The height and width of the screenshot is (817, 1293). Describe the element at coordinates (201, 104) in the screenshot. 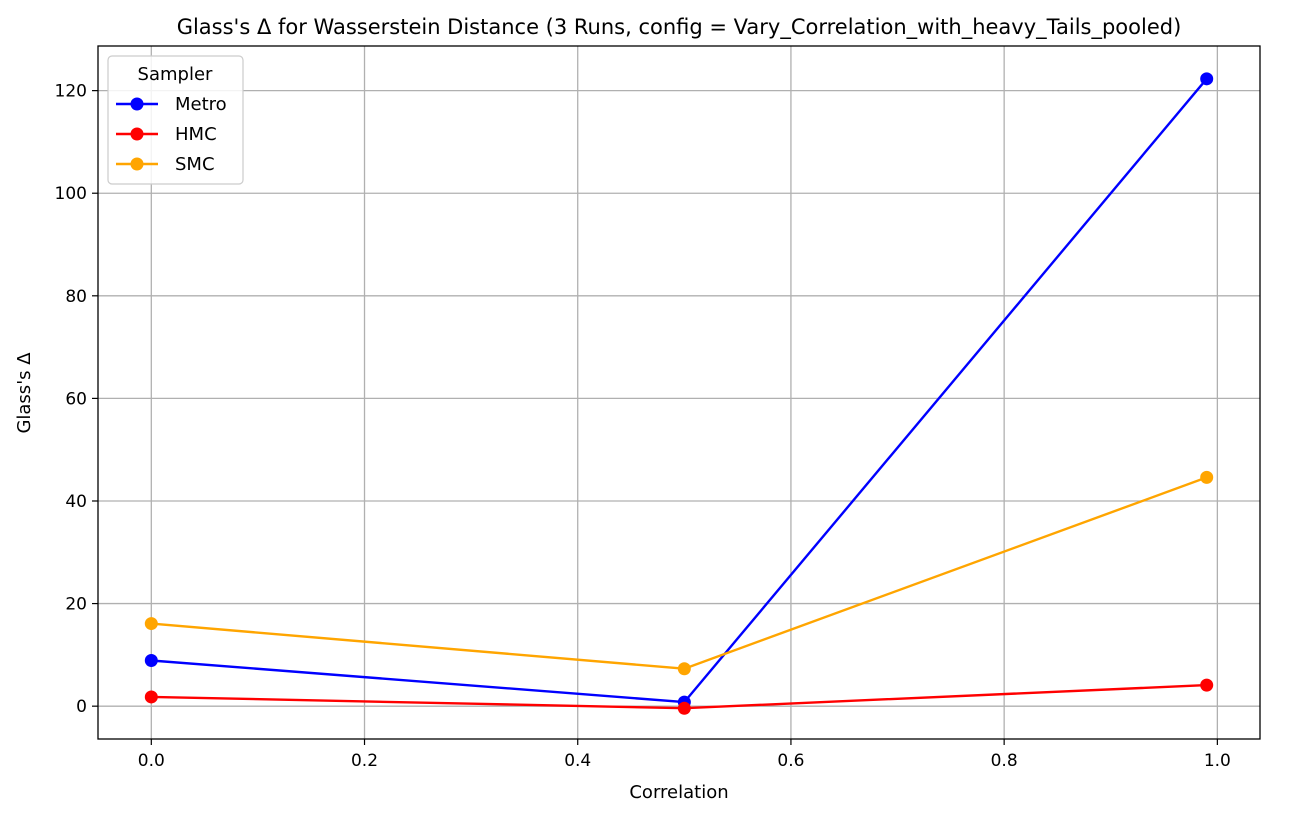

I see `legend-label: Metro` at that location.